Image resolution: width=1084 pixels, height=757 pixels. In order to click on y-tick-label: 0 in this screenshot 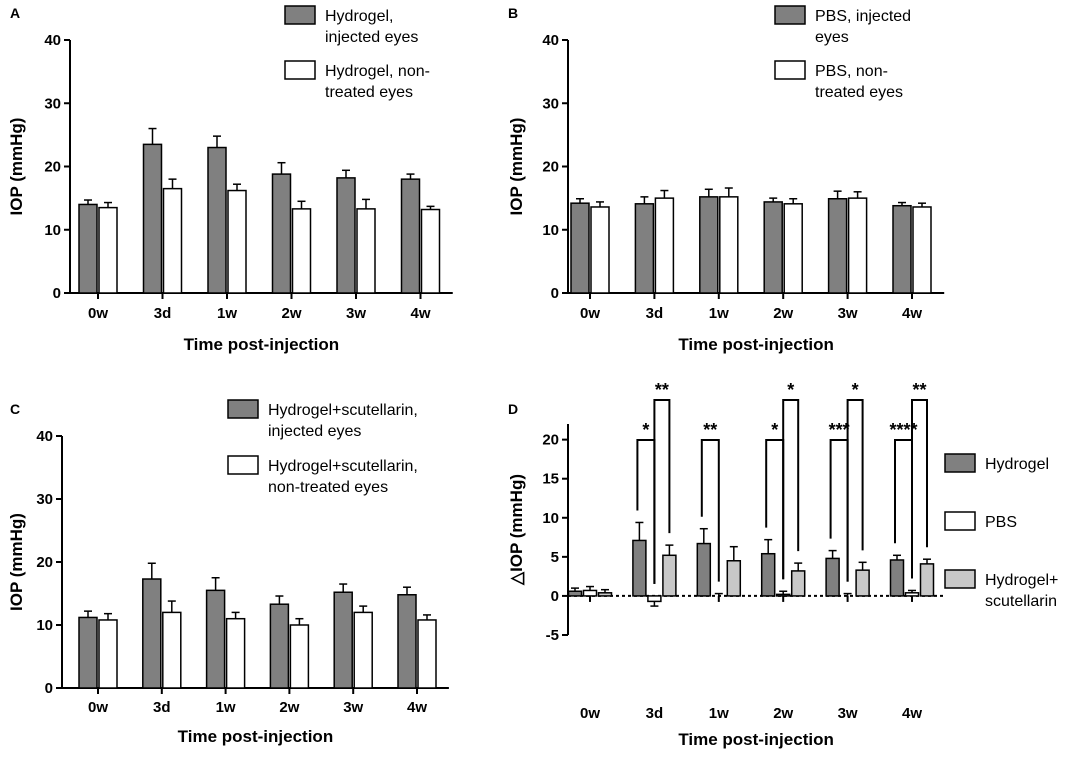, I will do `click(49, 688)`.